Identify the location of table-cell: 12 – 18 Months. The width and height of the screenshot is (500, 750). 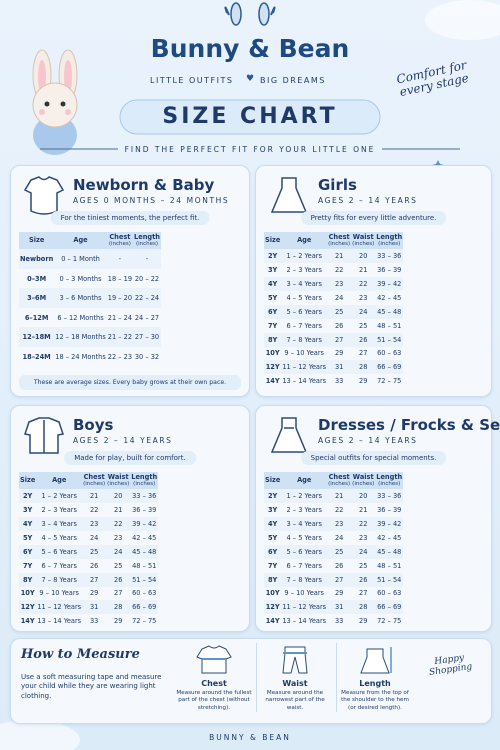
(80, 337).